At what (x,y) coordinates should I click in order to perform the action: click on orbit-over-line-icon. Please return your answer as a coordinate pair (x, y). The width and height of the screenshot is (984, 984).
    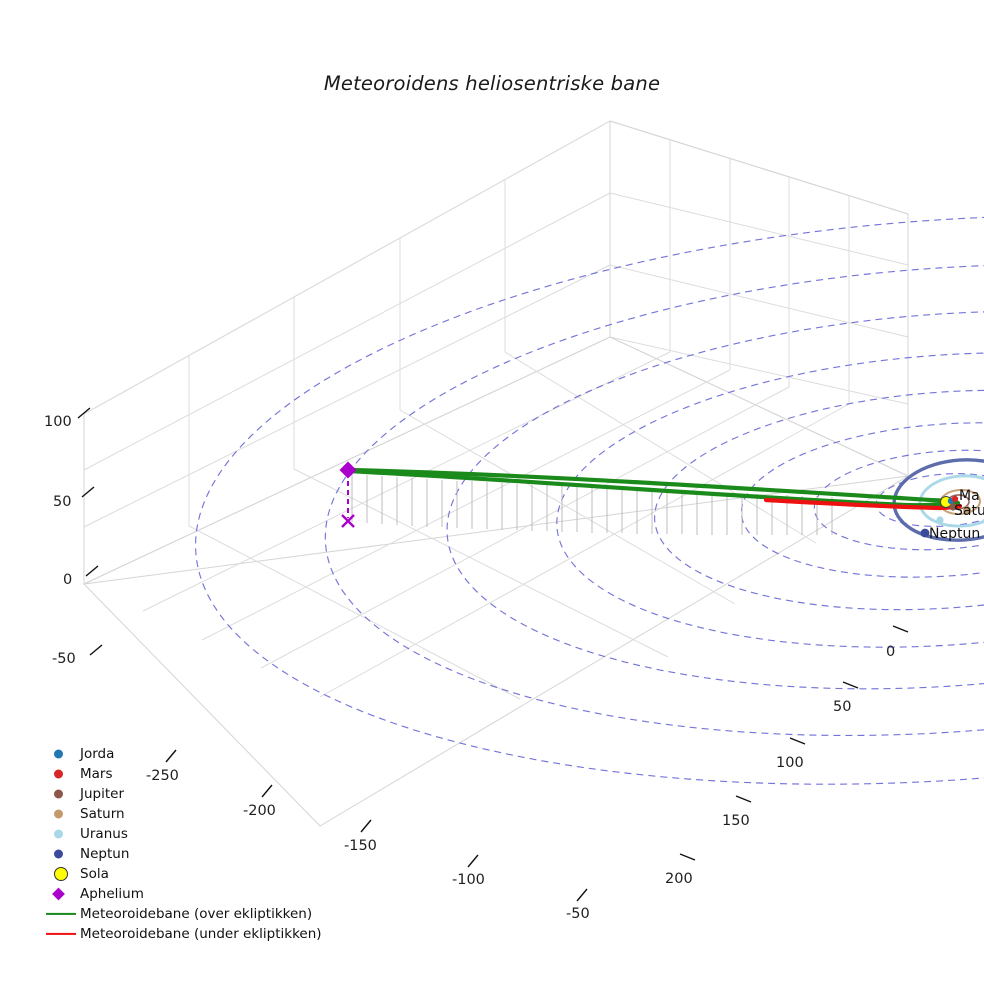
    Looking at the image, I should click on (62, 914).